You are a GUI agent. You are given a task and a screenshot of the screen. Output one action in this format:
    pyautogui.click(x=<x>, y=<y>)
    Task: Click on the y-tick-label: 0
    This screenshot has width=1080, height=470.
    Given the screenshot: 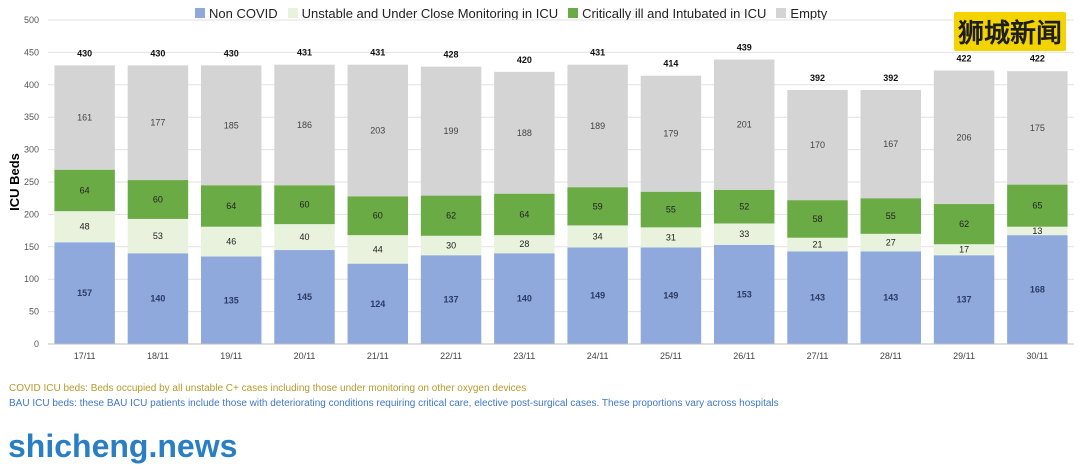 What is the action you would take?
    pyautogui.click(x=36, y=344)
    